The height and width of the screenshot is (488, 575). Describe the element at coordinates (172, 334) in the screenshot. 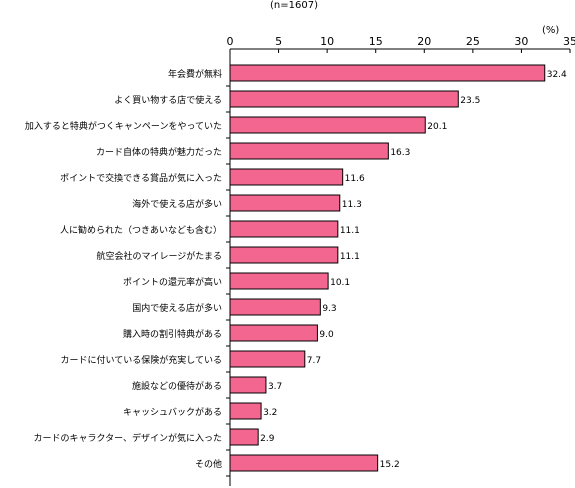

I see `category-label: 購入時の割引特典がある` at that location.